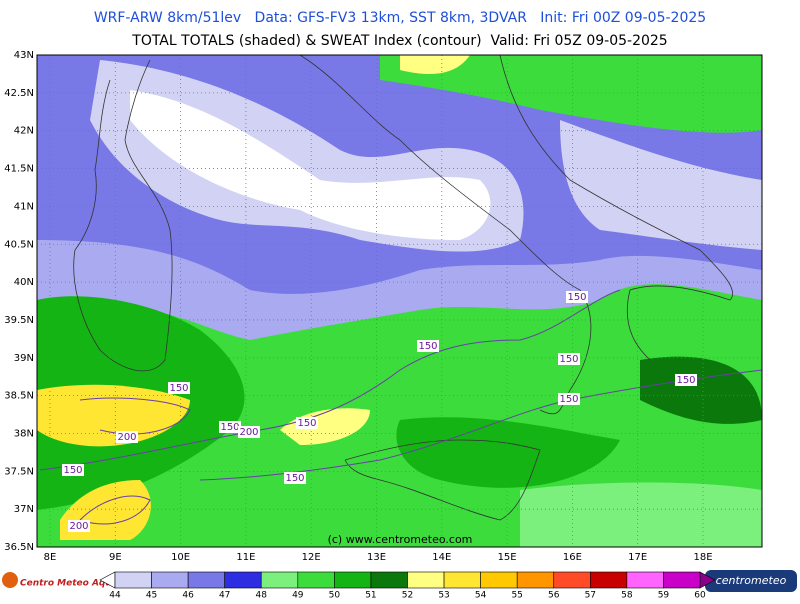  What do you see at coordinates (376, 557) in the screenshot?
I see `lon-label: 13E` at bounding box center [376, 557].